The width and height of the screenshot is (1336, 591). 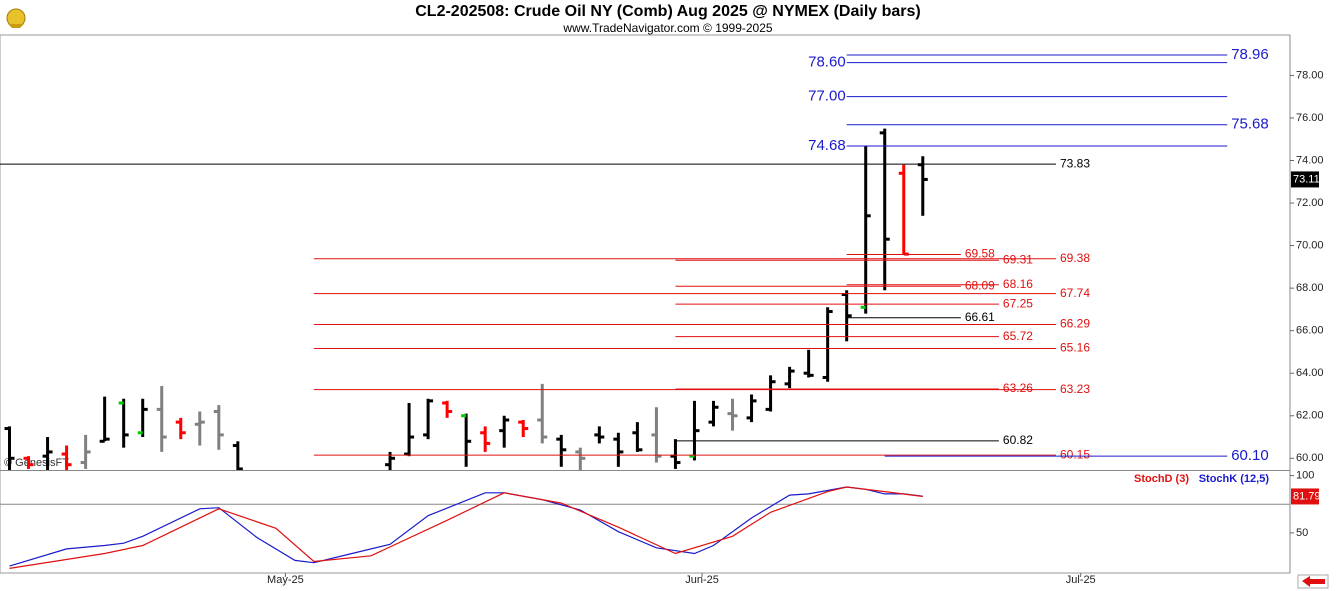 I want to click on stoch-line, so click(x=466, y=527).